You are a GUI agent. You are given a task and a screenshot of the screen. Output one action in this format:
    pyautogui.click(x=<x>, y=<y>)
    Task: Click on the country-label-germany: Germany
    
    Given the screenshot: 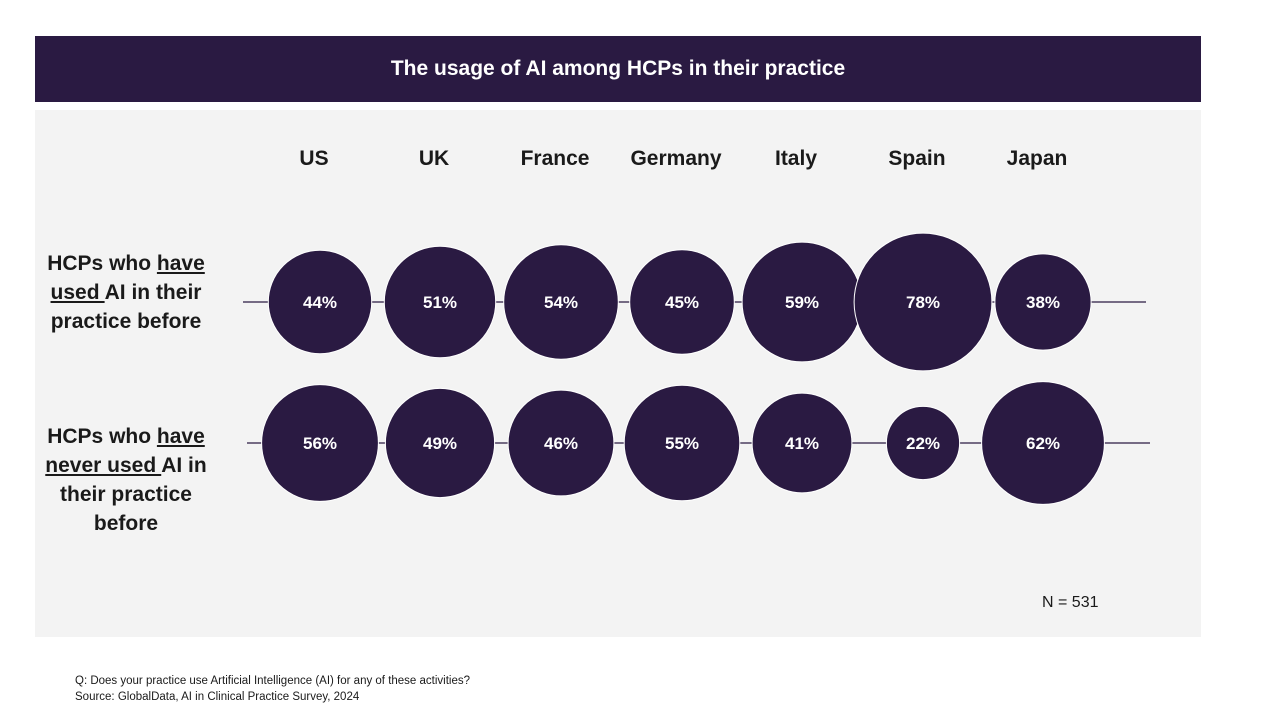 What is the action you would take?
    pyautogui.click(x=675, y=158)
    